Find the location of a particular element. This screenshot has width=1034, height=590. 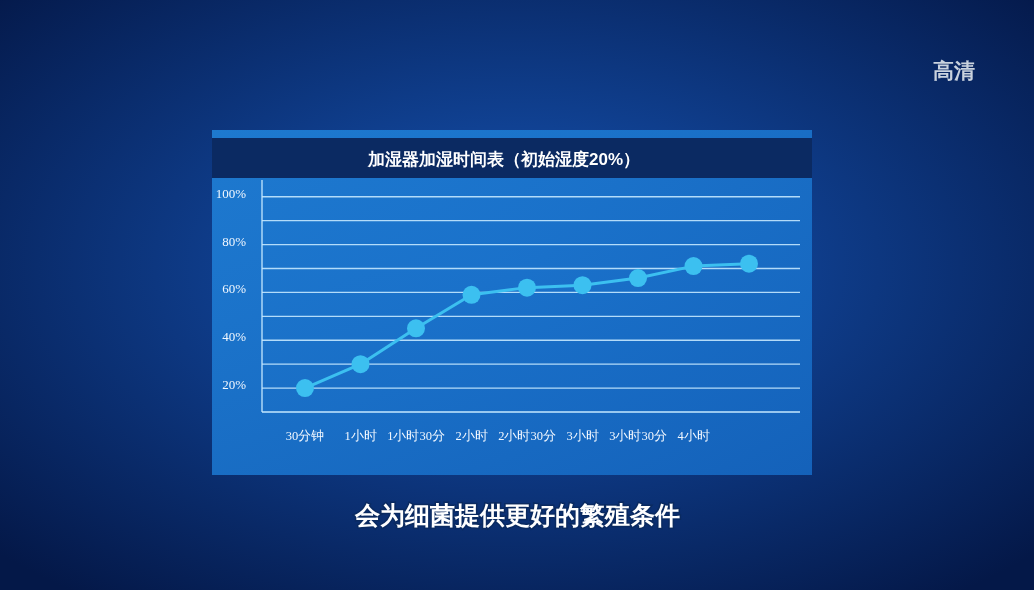

text: 会为细菌提供更好的繁殖条件 is located at coordinates (516, 515).